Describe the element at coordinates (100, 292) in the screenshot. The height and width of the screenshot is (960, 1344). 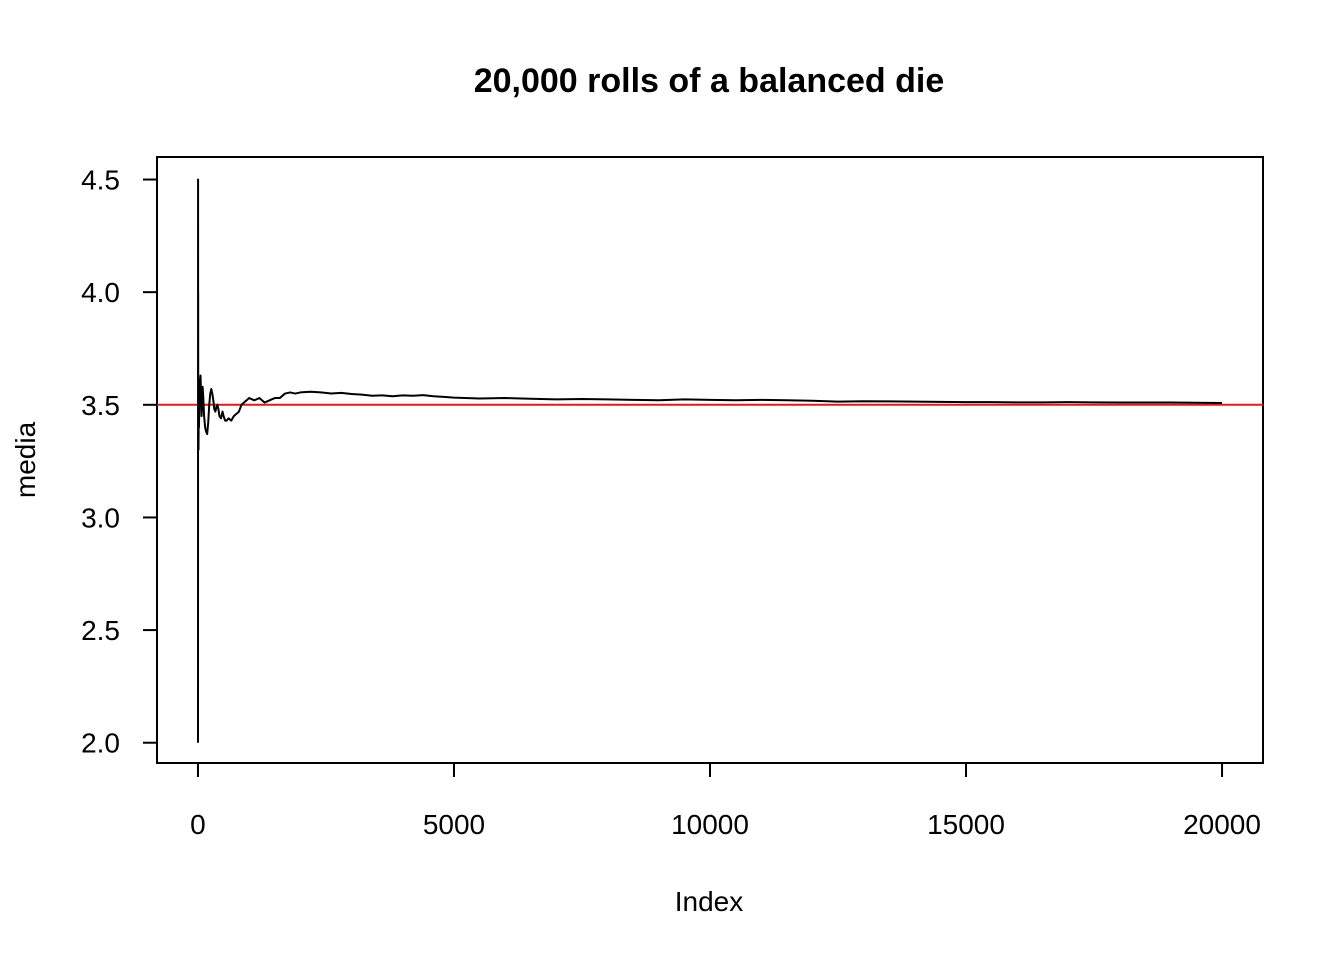
I see `y-tick-label: 4.0` at that location.